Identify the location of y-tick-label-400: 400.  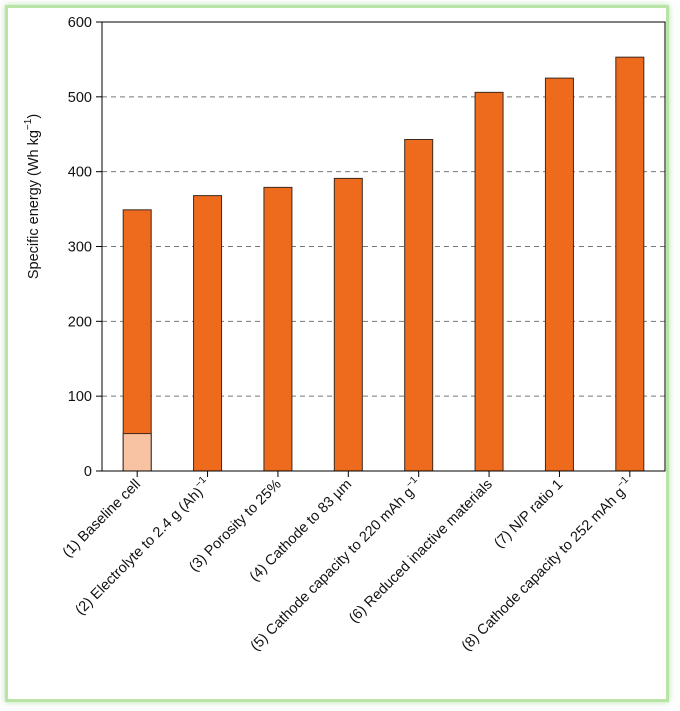
(80, 173).